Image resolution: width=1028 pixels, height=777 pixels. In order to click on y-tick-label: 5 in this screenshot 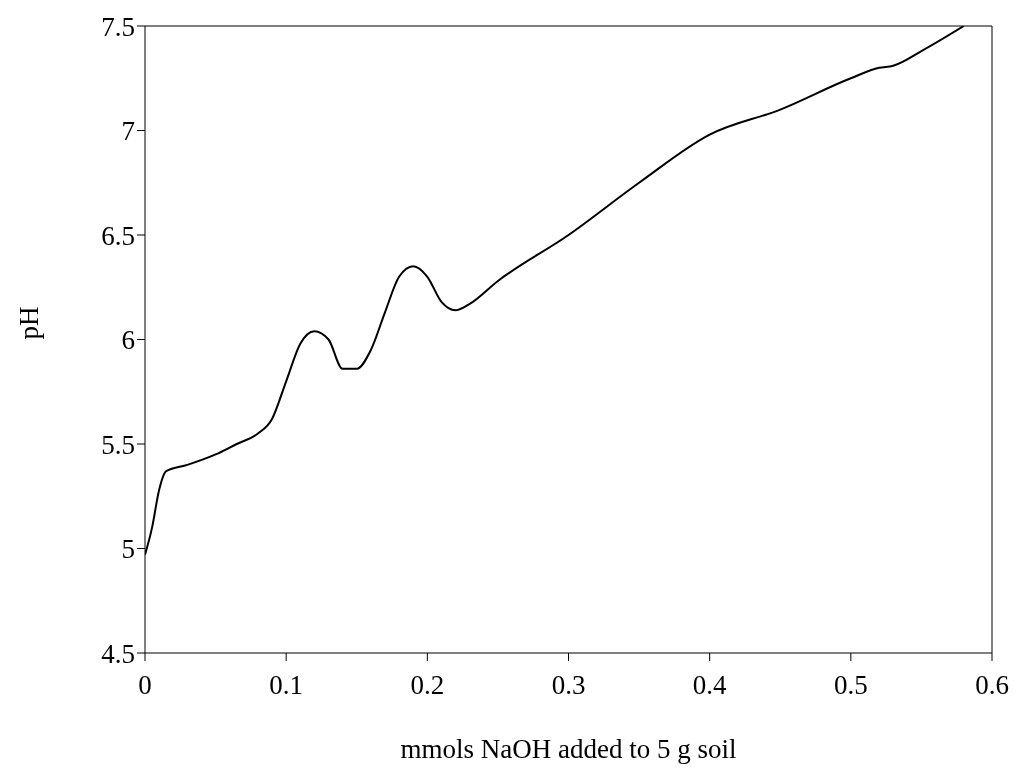, I will do `click(128, 549)`.